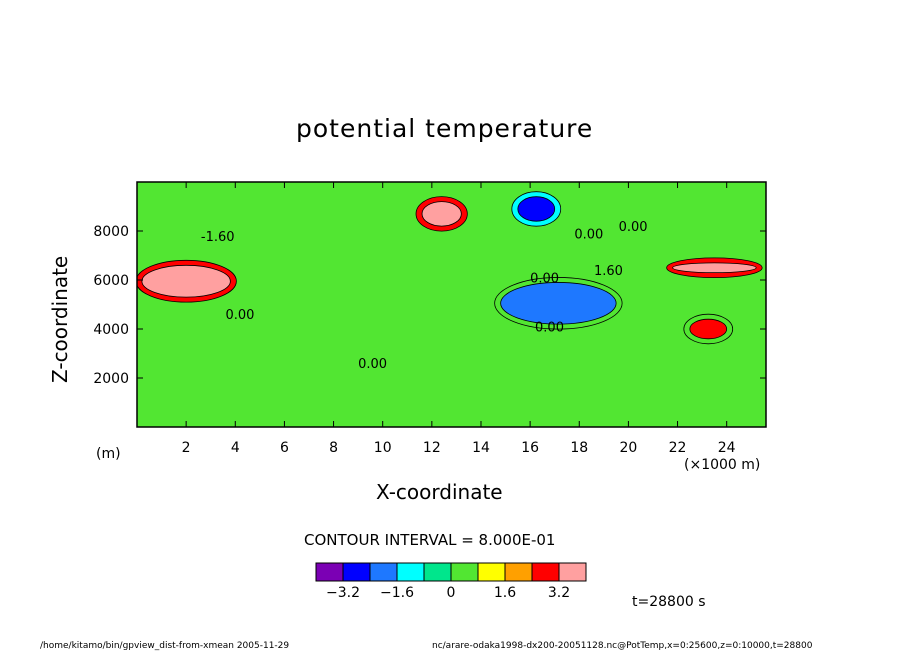 The height and width of the screenshot is (654, 904). What do you see at coordinates (397, 593) in the screenshot?
I see `colorbar-tick-label-1: −1.6` at bounding box center [397, 593].